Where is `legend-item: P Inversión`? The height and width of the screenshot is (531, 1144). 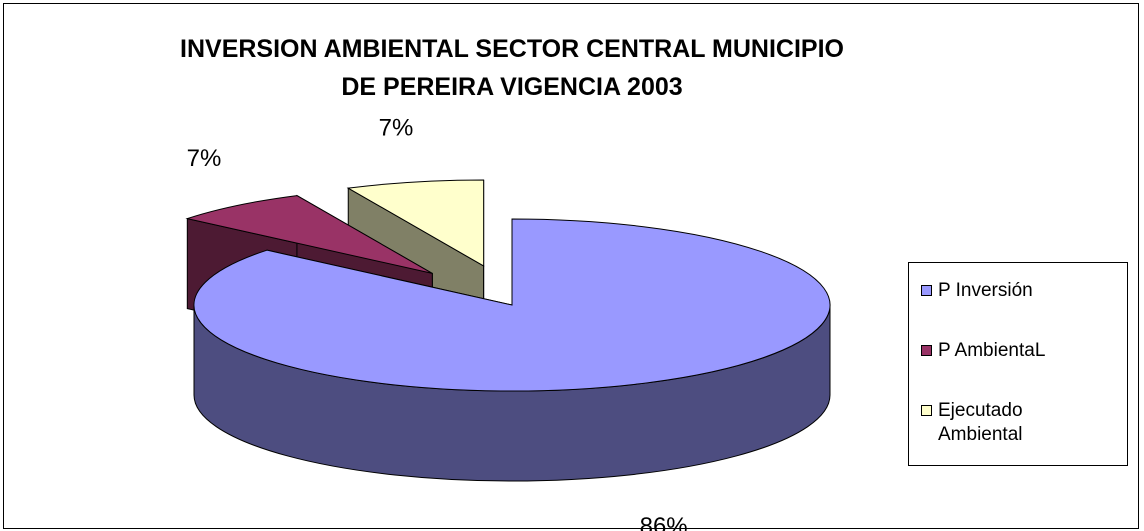 legend-item: P Inversión is located at coordinates (1014, 291).